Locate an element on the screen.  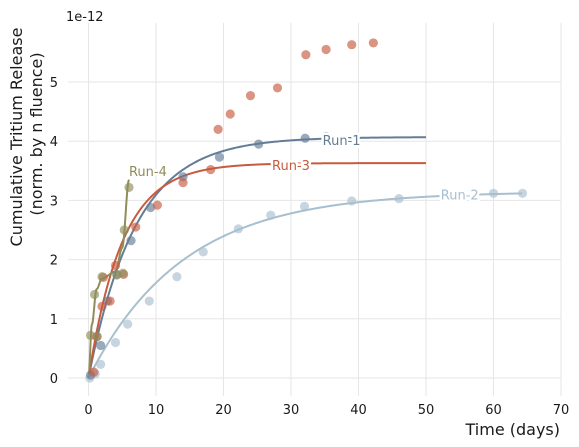
series-label-run-2: Run-2 is located at coordinates (460, 195).